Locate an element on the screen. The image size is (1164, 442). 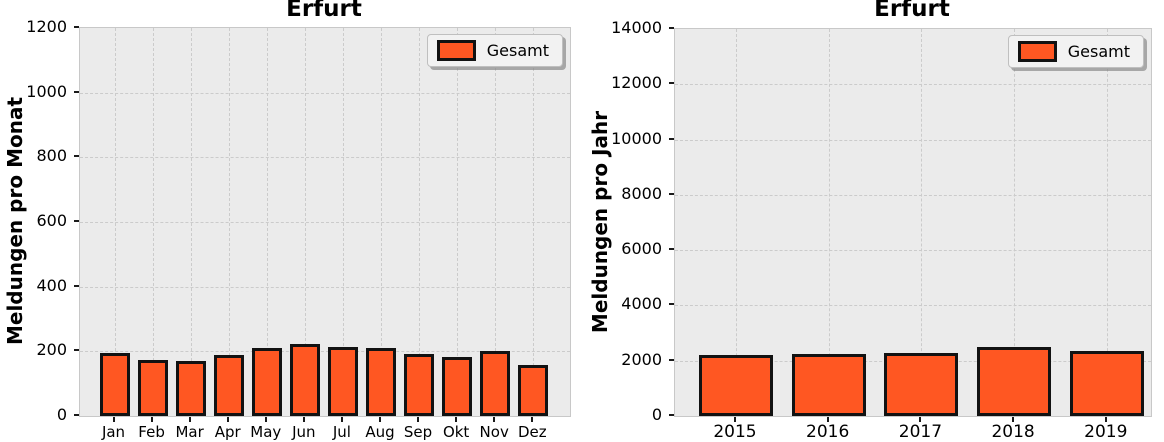
x-tick-label: 2019 is located at coordinates (1106, 432).